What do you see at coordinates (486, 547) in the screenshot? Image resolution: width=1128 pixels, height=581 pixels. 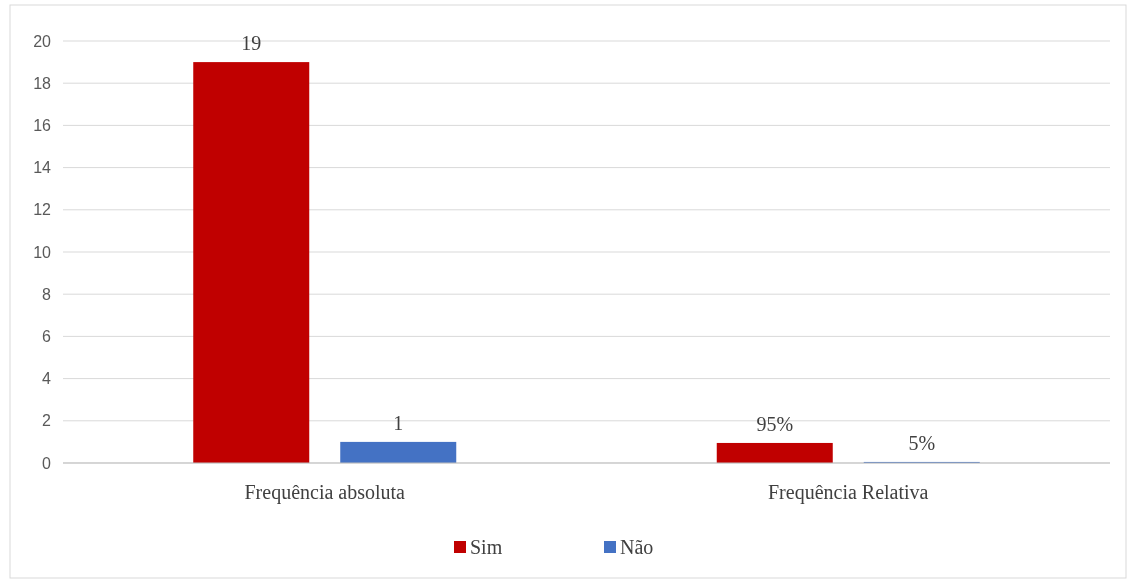 I see `legend-label: Sim` at bounding box center [486, 547].